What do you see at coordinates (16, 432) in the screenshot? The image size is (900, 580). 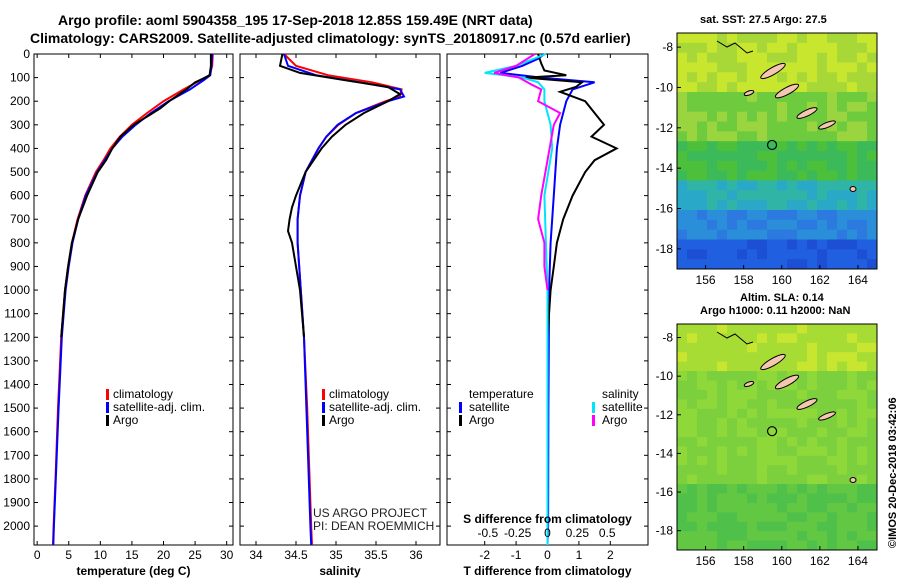 I see `ytick-label-1600: 1600` at bounding box center [16, 432].